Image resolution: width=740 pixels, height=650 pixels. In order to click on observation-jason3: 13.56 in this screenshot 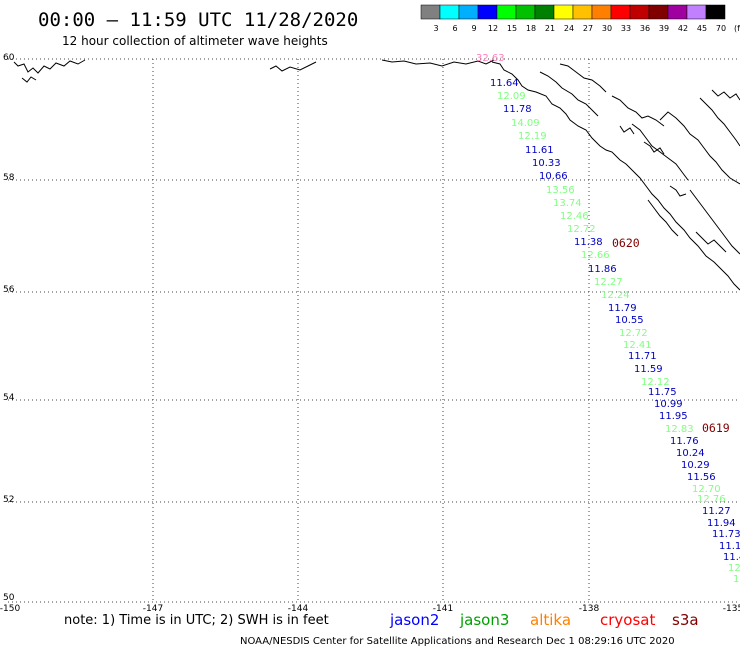, I will do `click(560, 190)`.